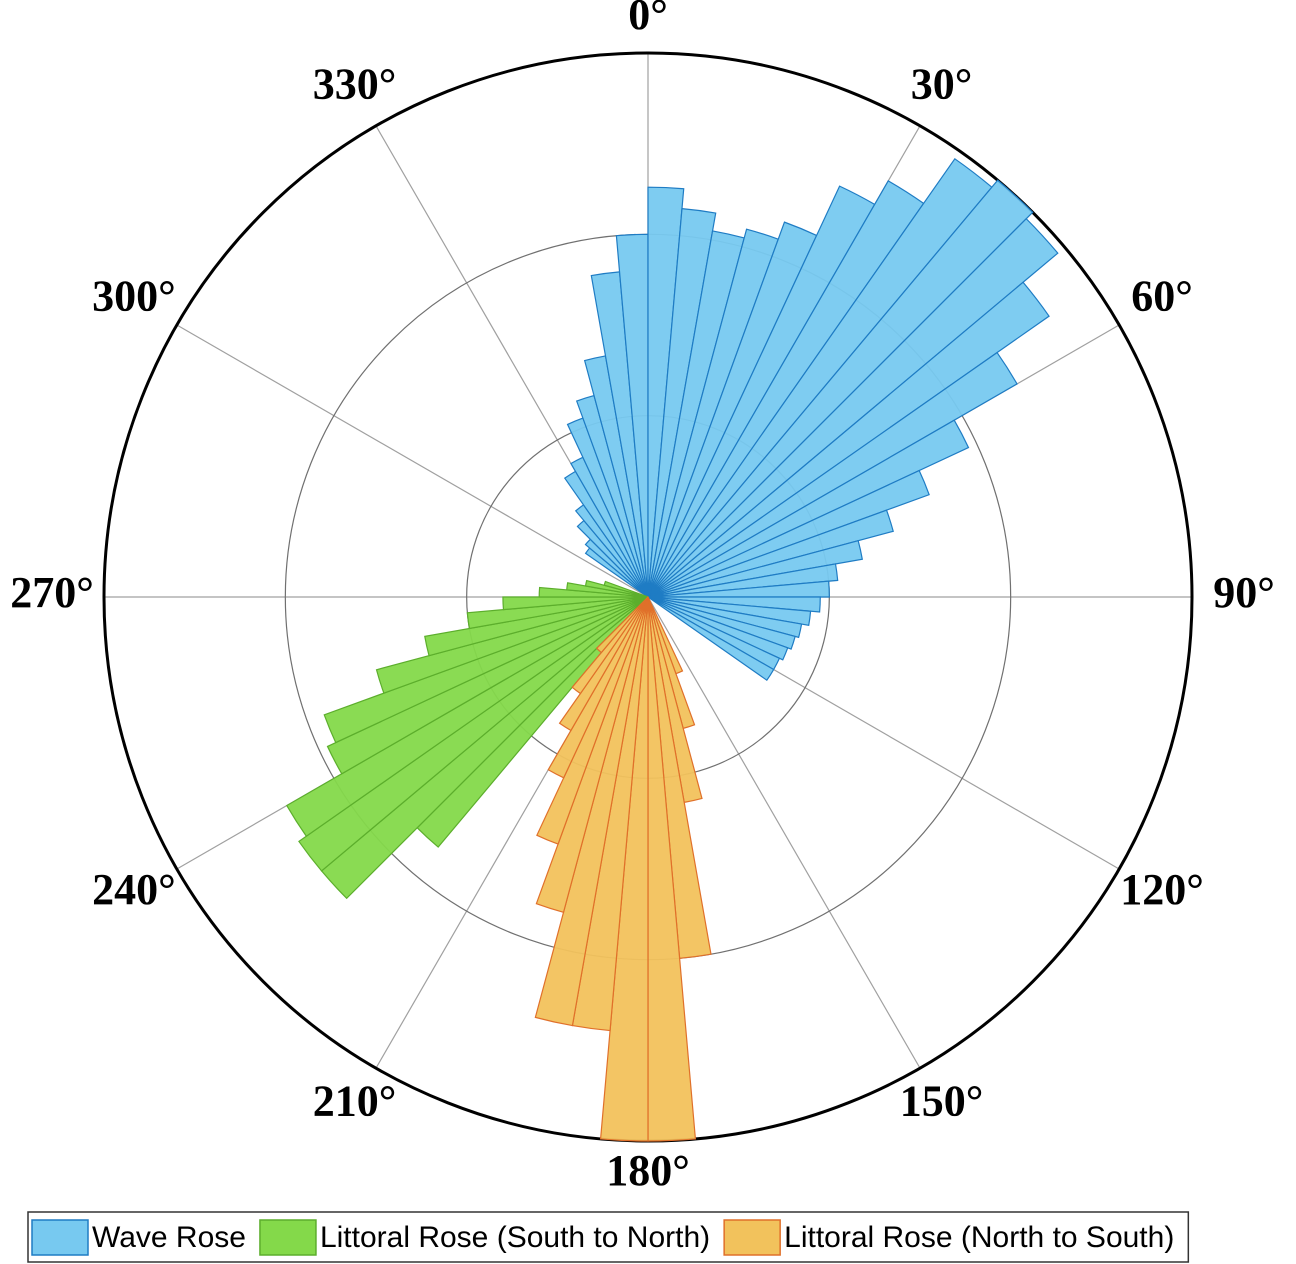  Describe the element at coordinates (134, 889) in the screenshot. I see `theta-tick-label: 240°` at that location.